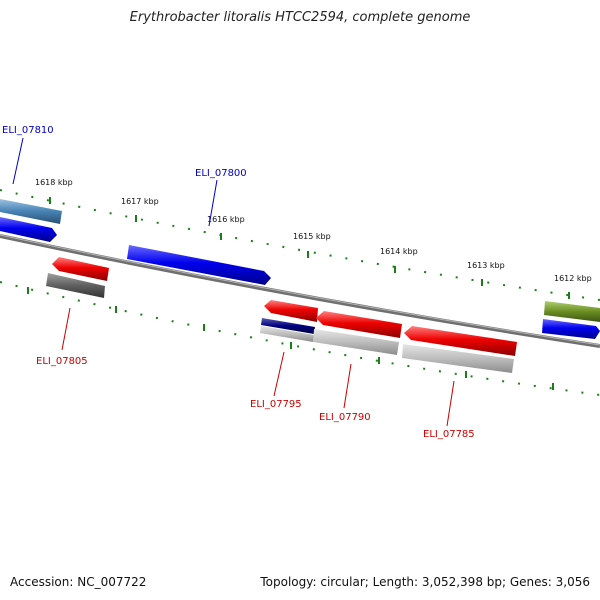 This screenshot has height=600, width=600. What do you see at coordinates (312, 236) in the screenshot?
I see `tick-label: 1615 kbp` at bounding box center [312, 236].